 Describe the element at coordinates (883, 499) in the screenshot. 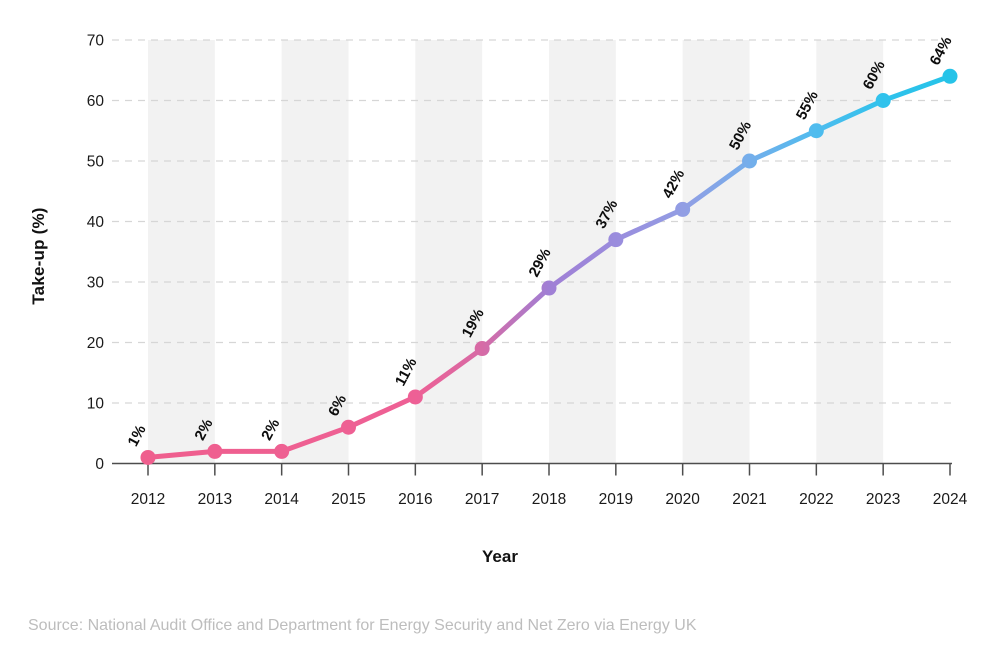

I see `x-tick-label: 2023` at that location.